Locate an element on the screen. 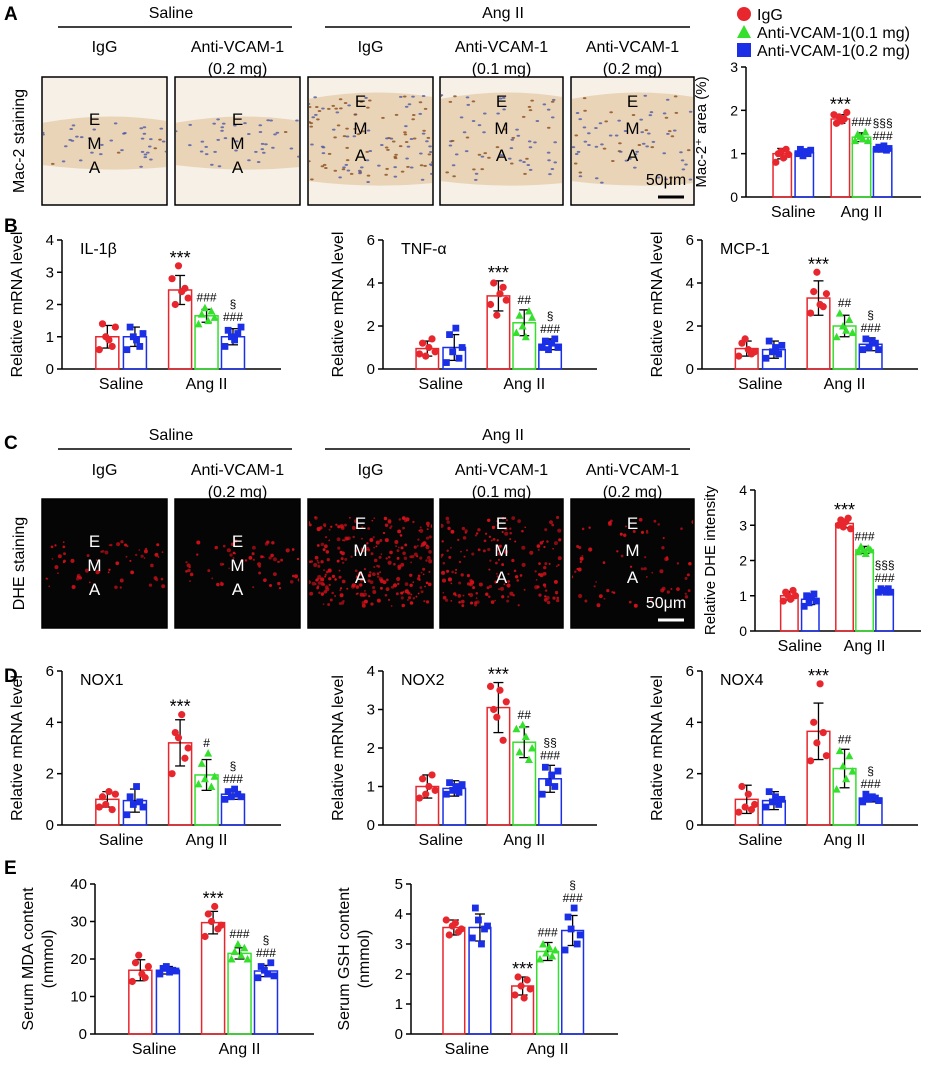 Image resolution: width=941 pixels, height=1066 pixels. legend-label: Anti-VCAM-1(0.2 mg) is located at coordinates (833, 51).